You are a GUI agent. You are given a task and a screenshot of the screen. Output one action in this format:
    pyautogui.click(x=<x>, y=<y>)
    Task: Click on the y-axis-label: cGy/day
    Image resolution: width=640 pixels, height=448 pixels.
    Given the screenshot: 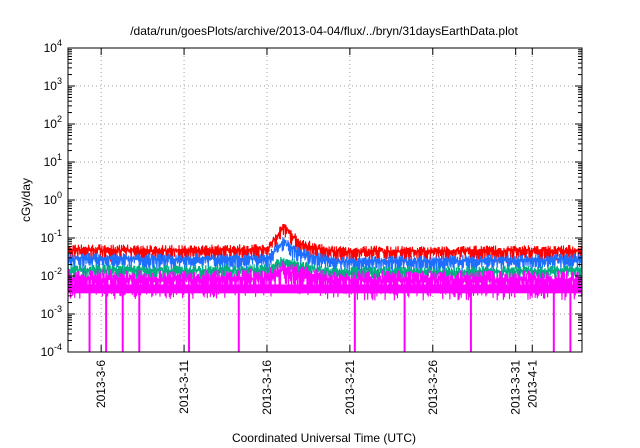 What is the action you would take?
    pyautogui.click(x=26, y=200)
    